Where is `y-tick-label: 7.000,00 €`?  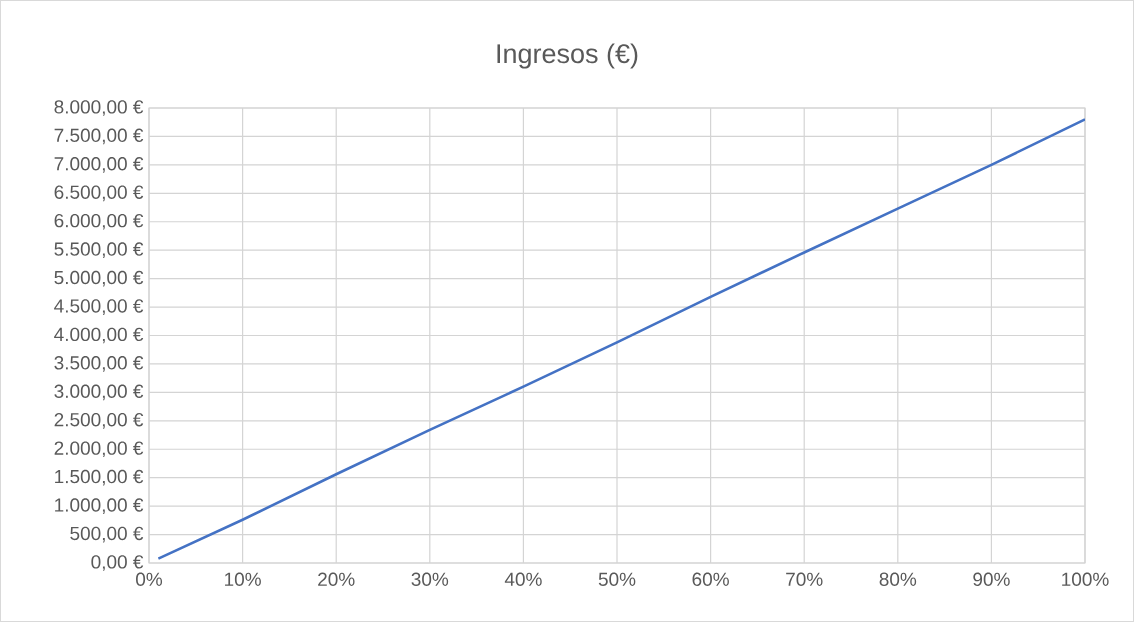 y-tick-label: 7.000,00 € is located at coordinates (99, 165).